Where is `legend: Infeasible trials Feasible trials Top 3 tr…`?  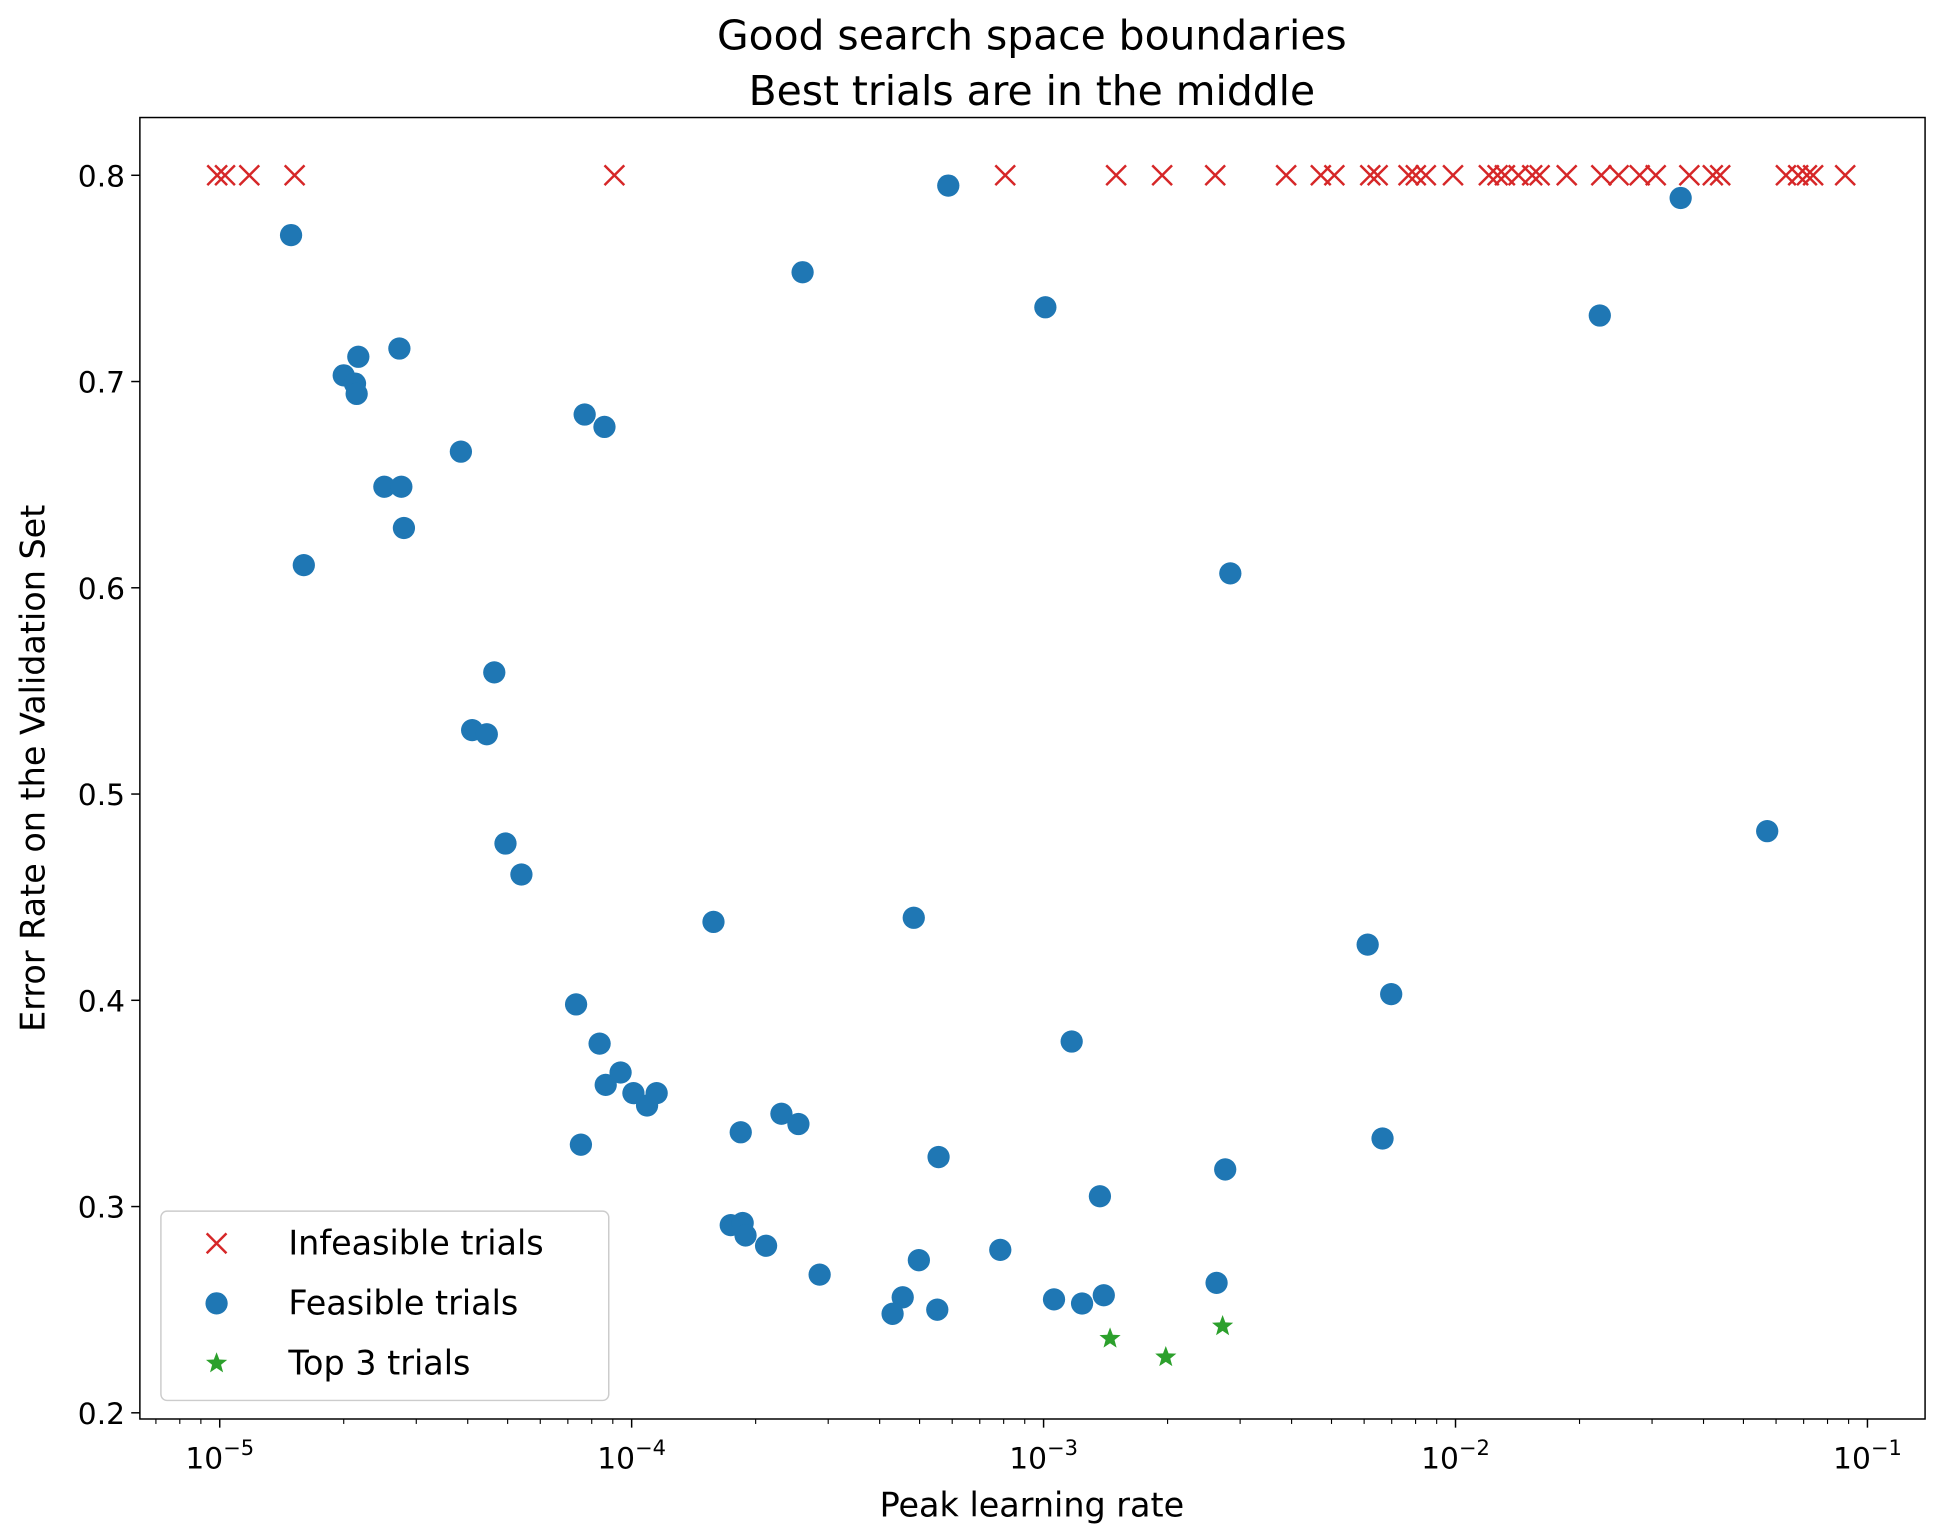 legend: Infeasible trials Feasible trials Top 3 tr… is located at coordinates (385, 1306).